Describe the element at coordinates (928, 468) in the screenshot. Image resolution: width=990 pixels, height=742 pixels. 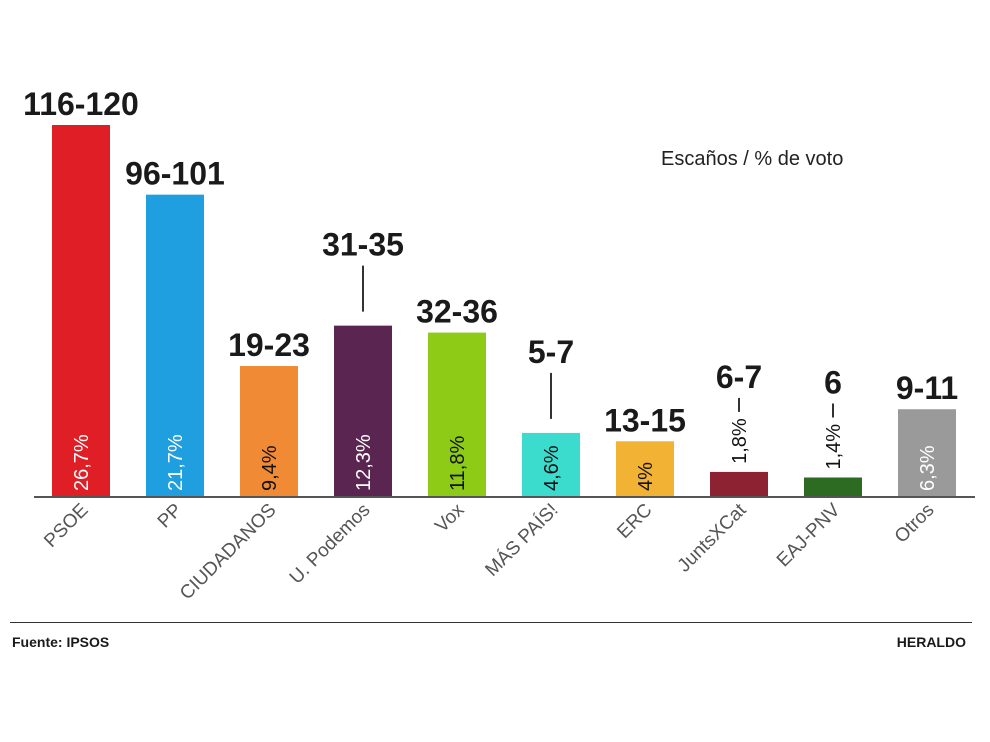
I see `vote-label-9: 6,3%` at that location.